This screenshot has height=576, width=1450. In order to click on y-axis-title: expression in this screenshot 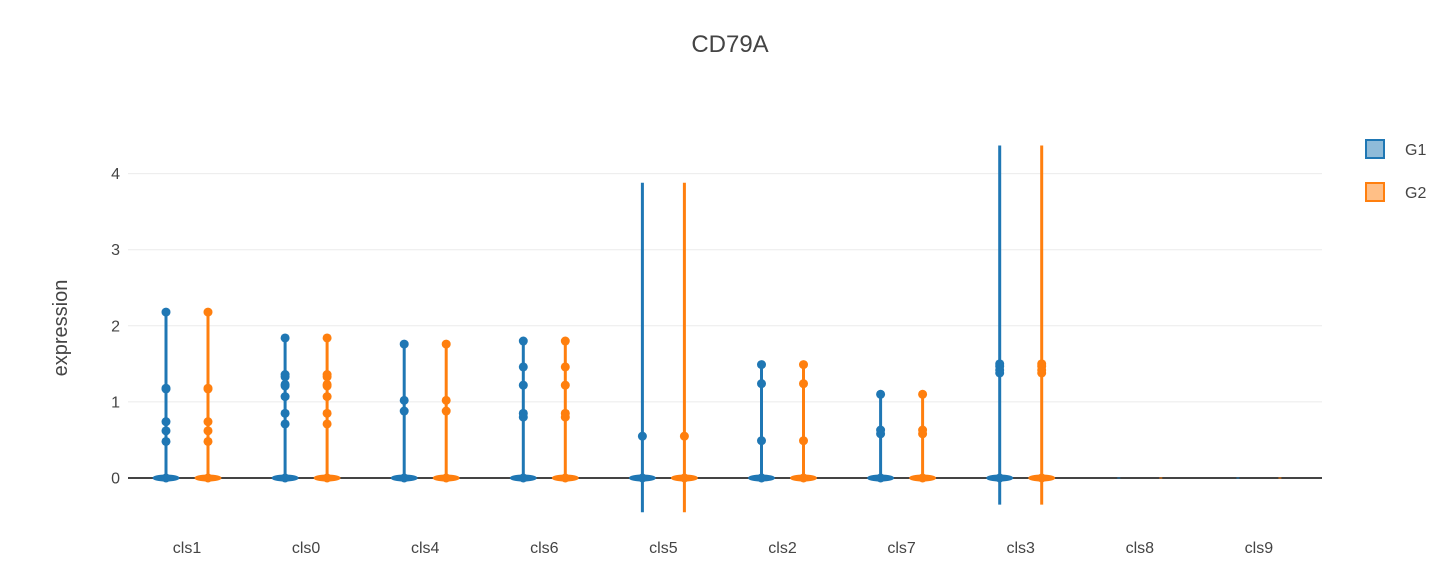, I will do `click(61, 328)`.